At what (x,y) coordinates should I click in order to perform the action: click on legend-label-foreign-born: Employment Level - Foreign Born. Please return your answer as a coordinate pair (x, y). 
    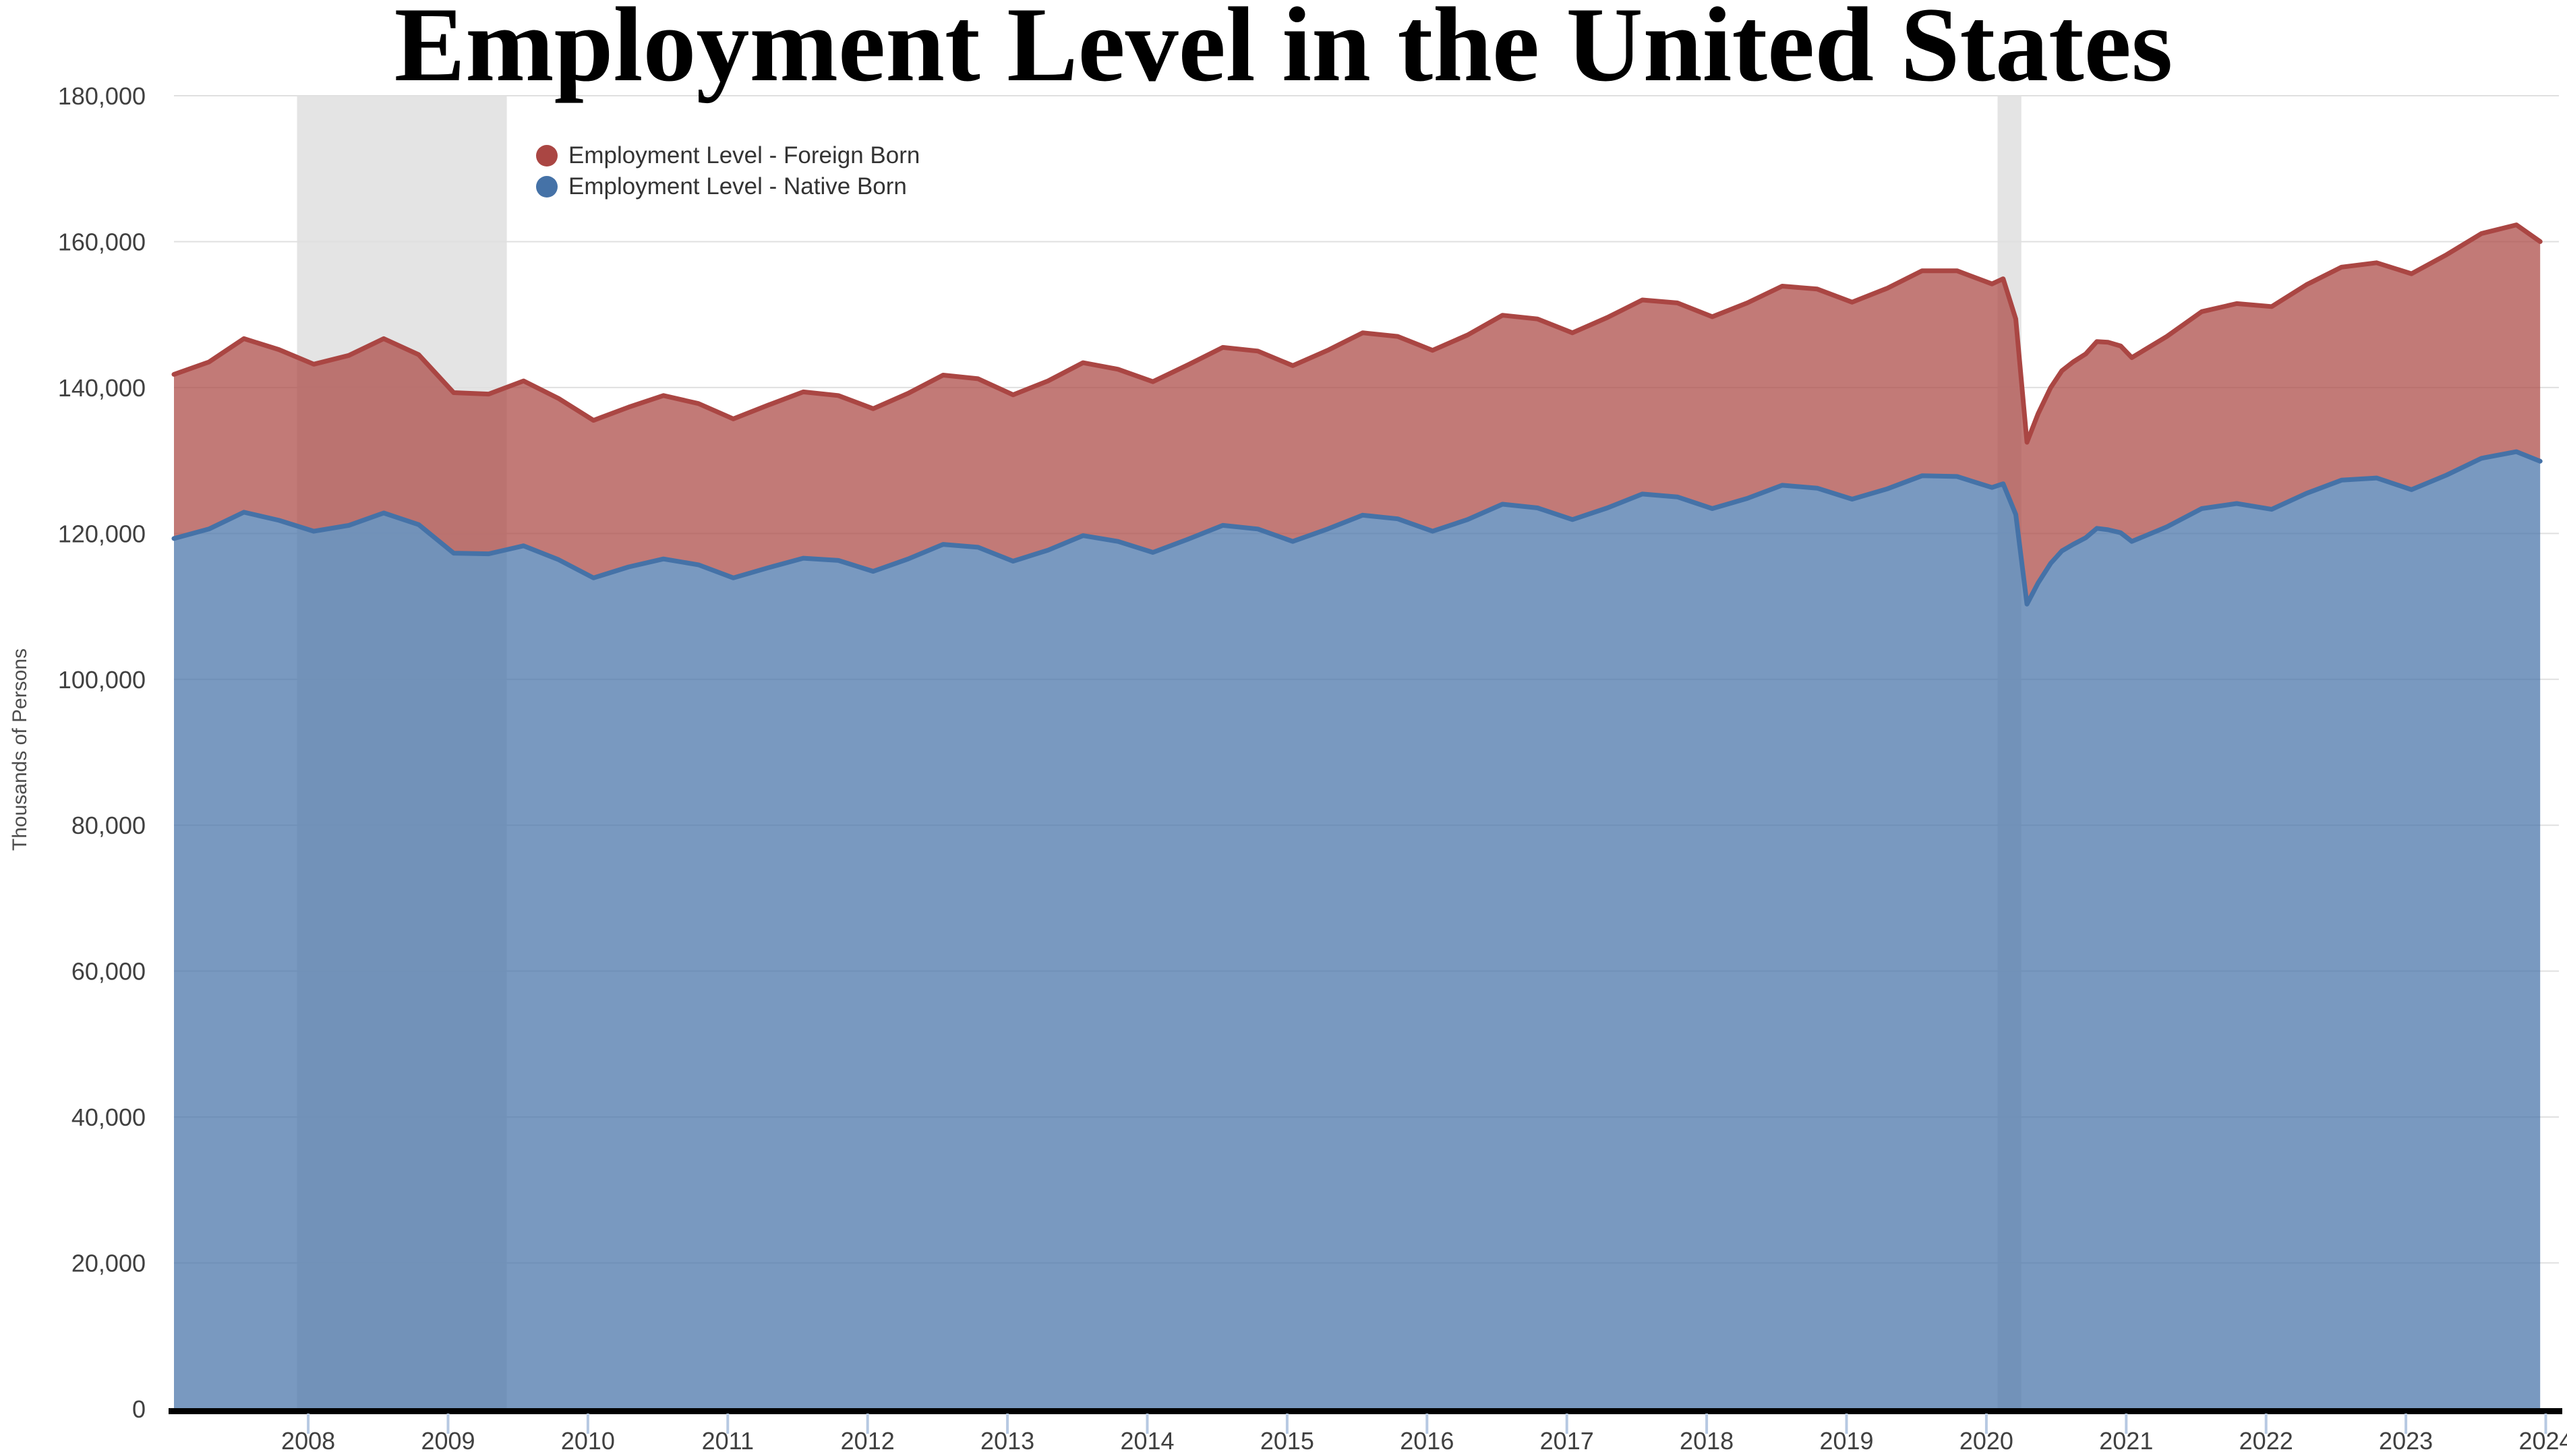
    Looking at the image, I should click on (744, 155).